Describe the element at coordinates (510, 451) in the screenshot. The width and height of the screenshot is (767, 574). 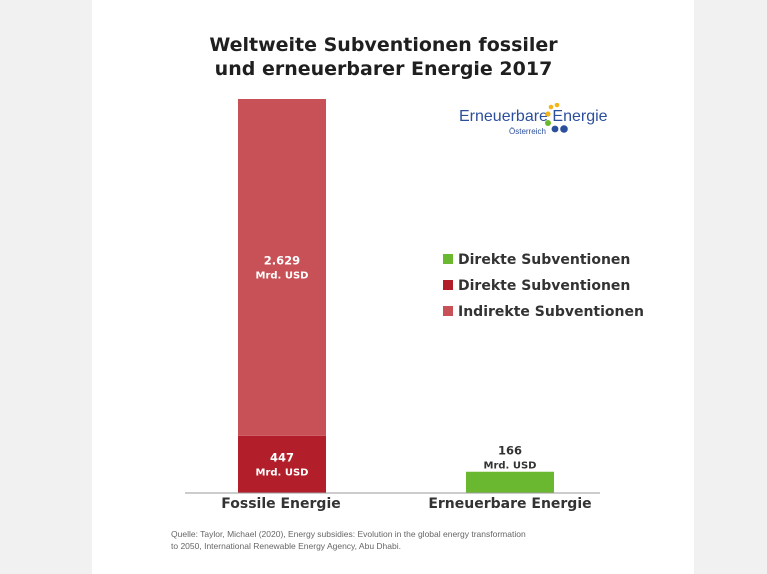
I see `data-label-value: 166` at that location.